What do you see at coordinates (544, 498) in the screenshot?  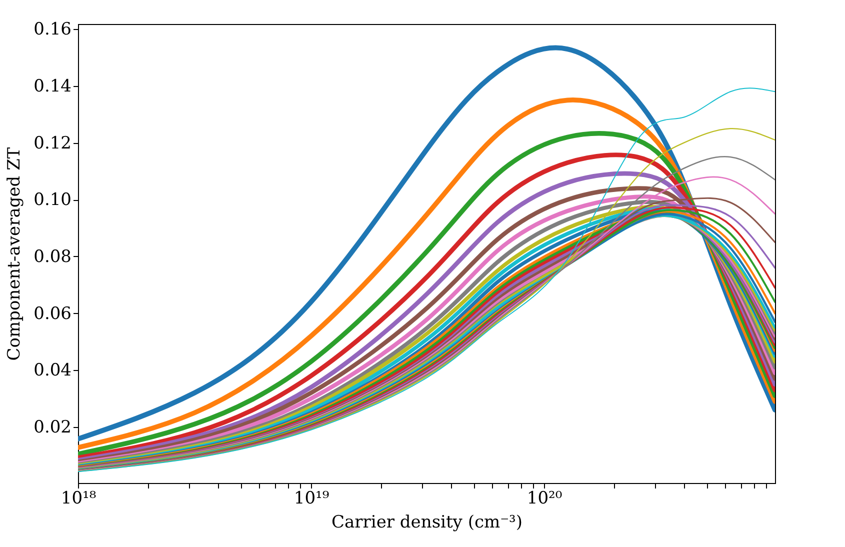 I see `x-tick-label: 10²⁰` at bounding box center [544, 498].